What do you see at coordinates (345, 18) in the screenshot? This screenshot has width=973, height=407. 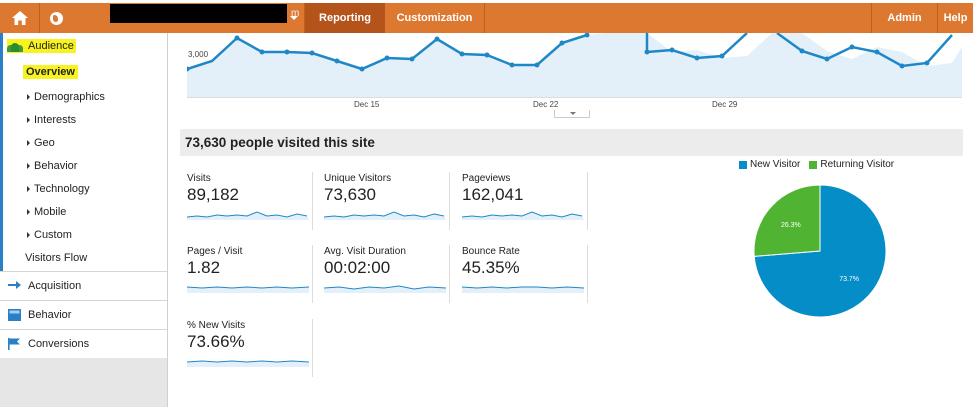 I see `tab-reporting: Reporting` at bounding box center [345, 18].